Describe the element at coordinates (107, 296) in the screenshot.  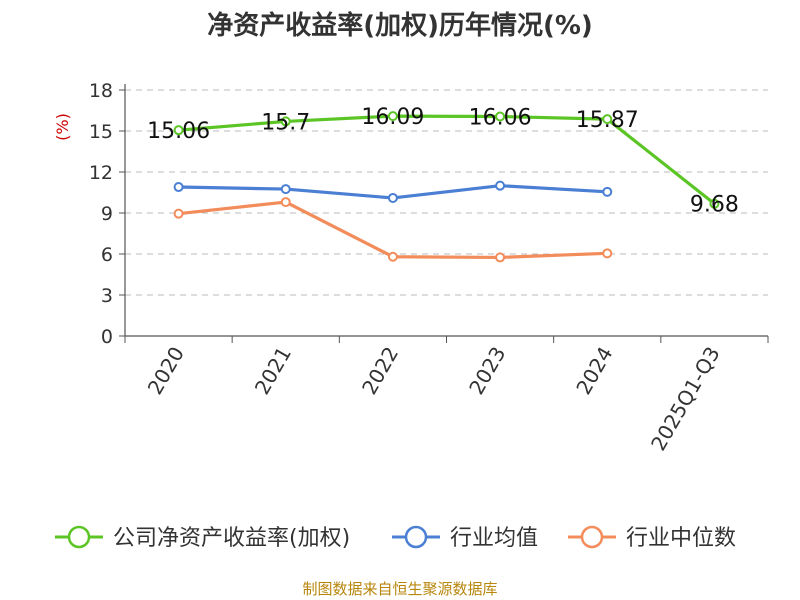
I see `y-tick-label: 3` at that location.